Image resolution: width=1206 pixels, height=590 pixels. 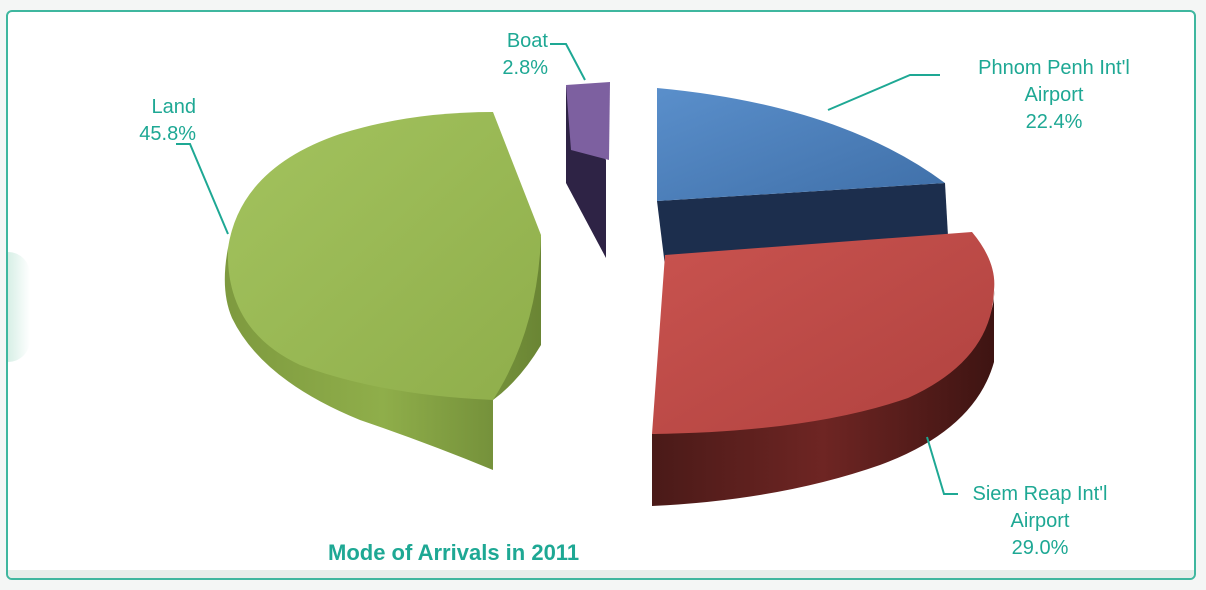 I want to click on slice-boat-top, so click(x=588, y=121).